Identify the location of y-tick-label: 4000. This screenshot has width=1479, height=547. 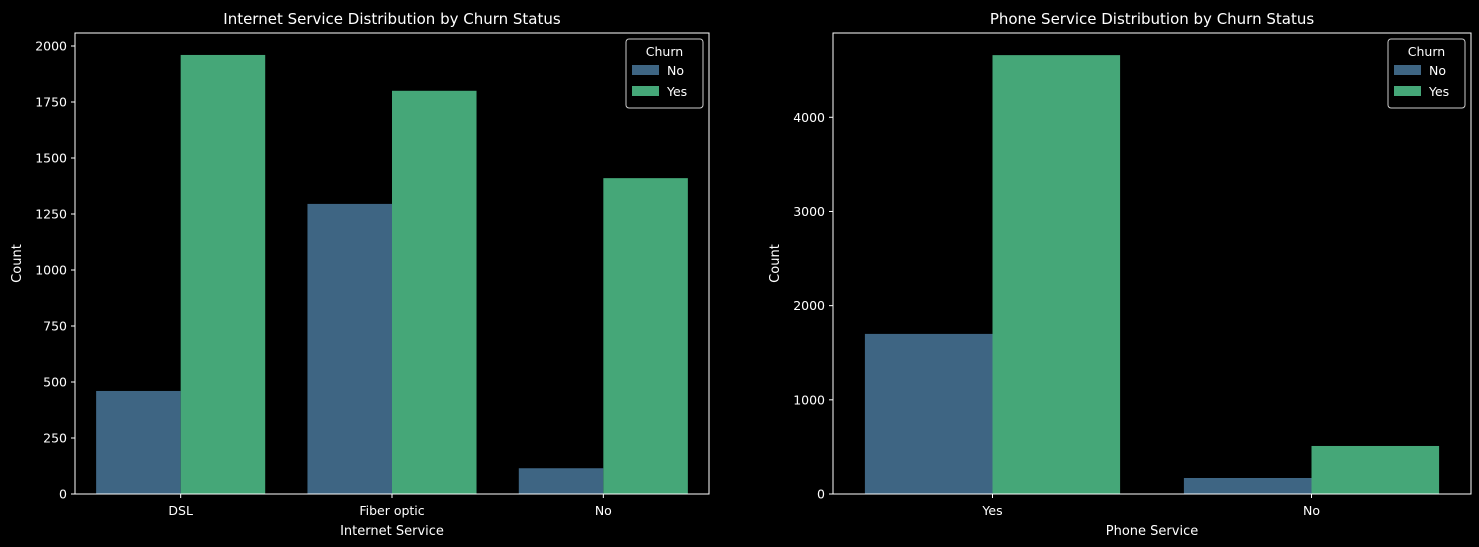
(809, 117).